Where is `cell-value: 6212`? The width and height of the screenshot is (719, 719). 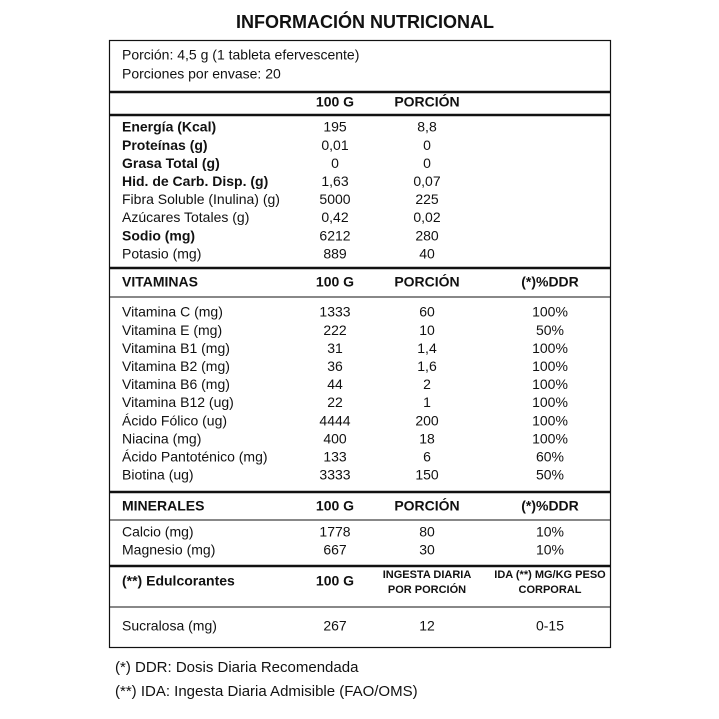
cell-value: 6212 is located at coordinates (334, 235).